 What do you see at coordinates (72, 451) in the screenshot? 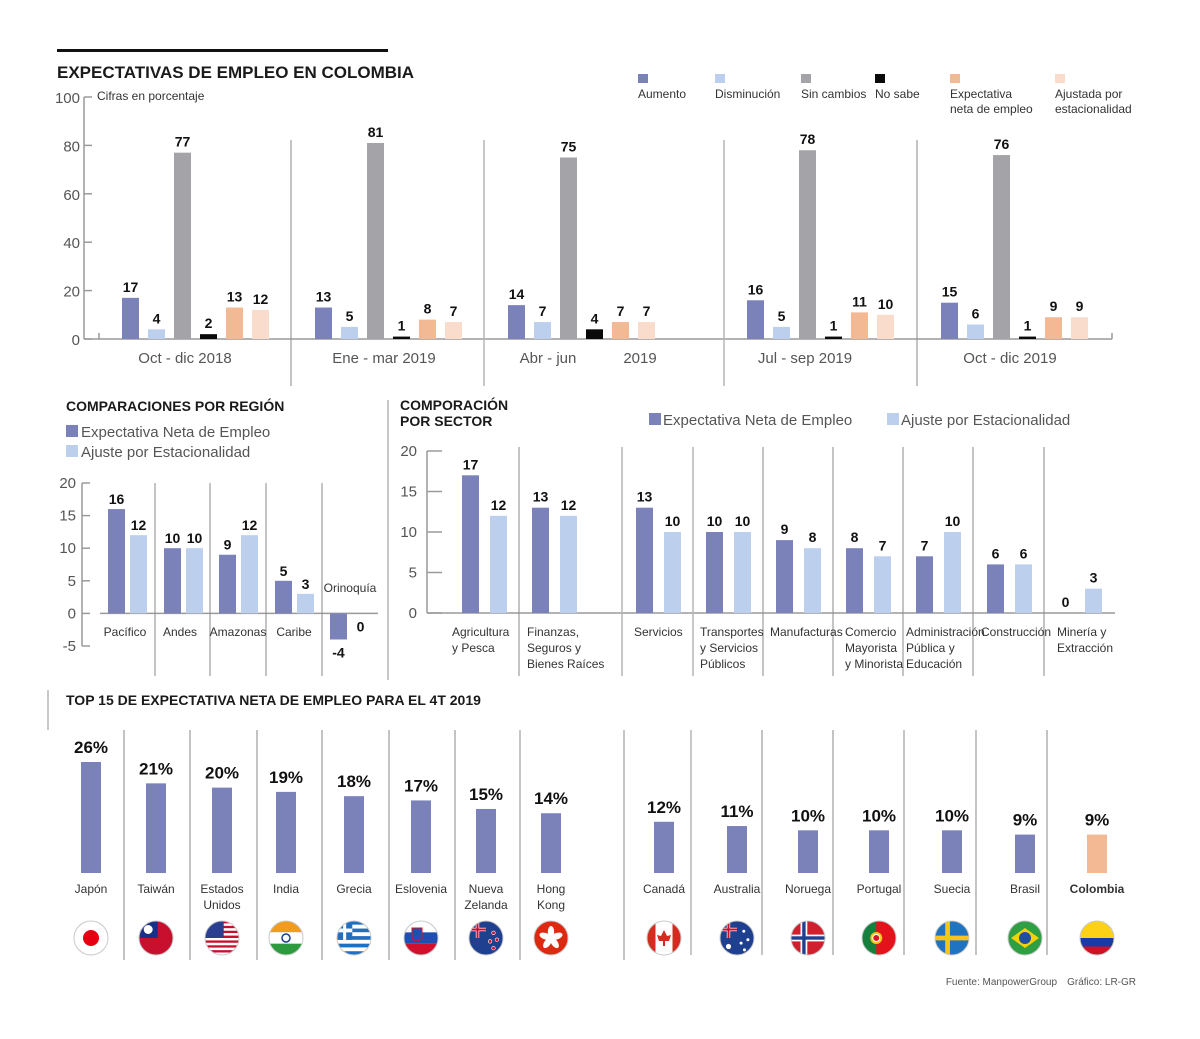
I see `legend-swatch-disminucion` at bounding box center [72, 451].